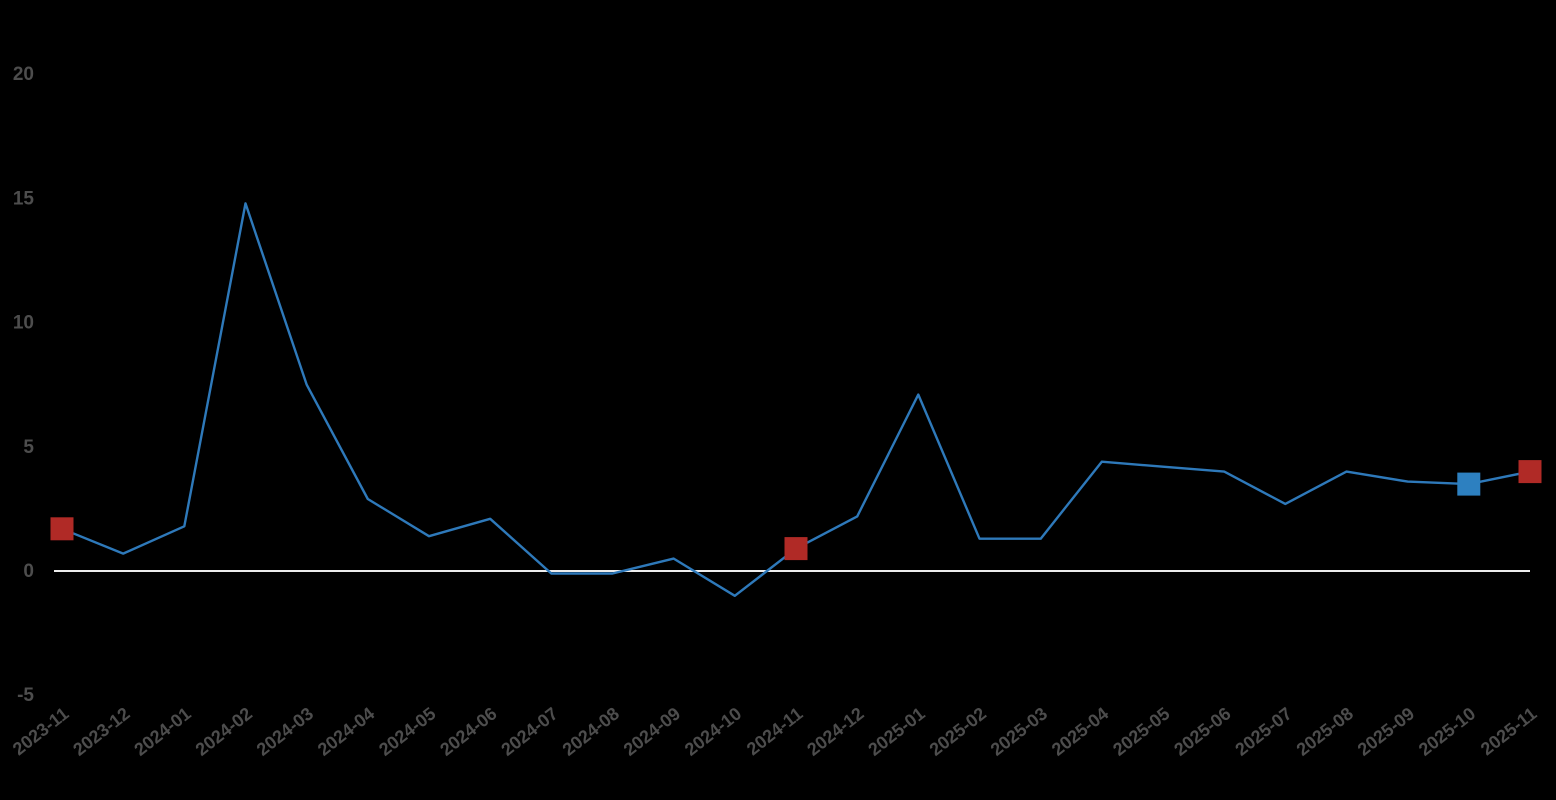 The width and height of the screenshot is (1556, 800). What do you see at coordinates (713, 731) in the screenshot?
I see `x-tick-label: 2024-10` at bounding box center [713, 731].